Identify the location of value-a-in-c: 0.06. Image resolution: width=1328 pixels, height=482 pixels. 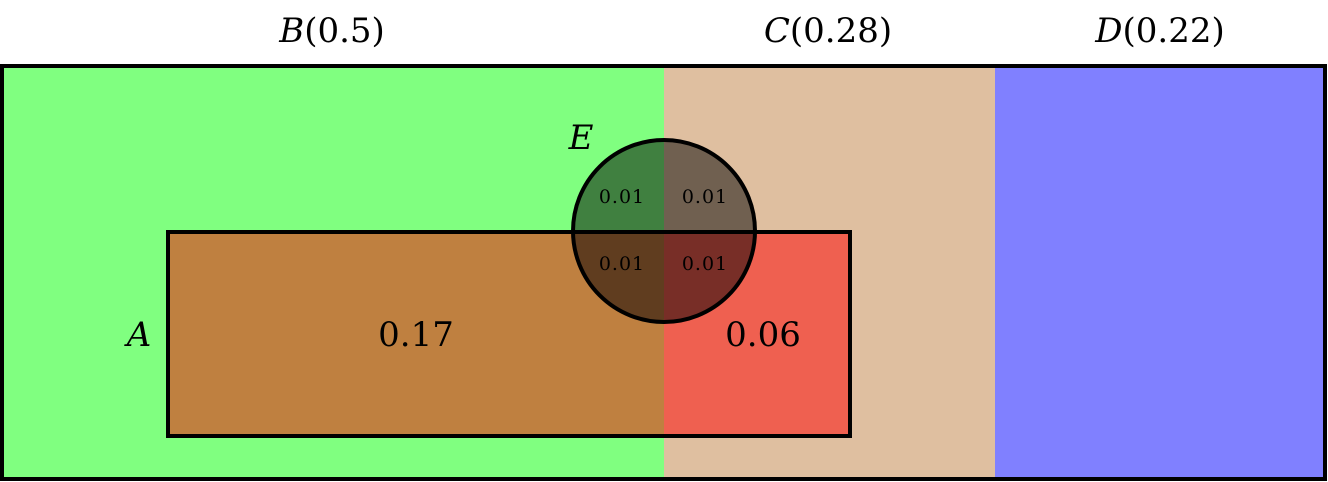
(763, 335).